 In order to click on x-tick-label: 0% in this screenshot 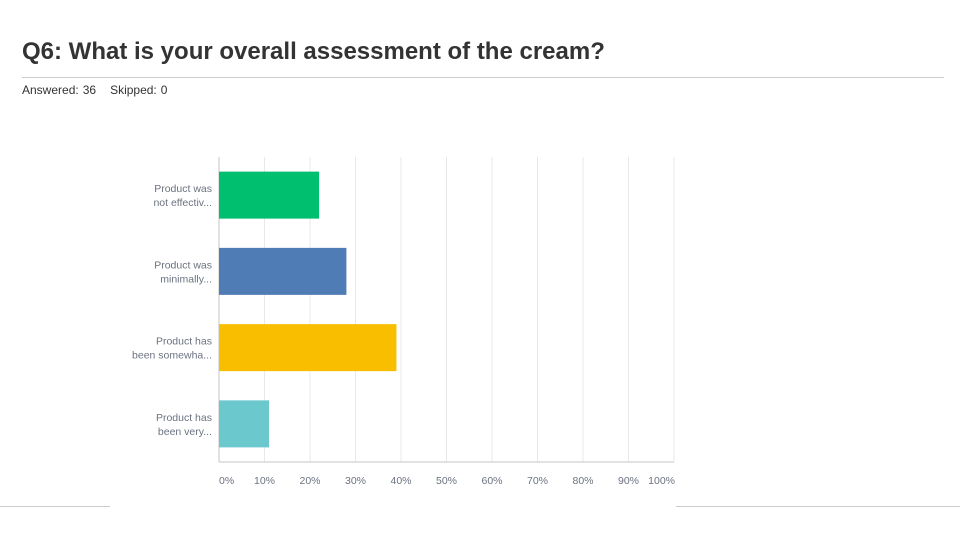, I will do `click(226, 481)`.